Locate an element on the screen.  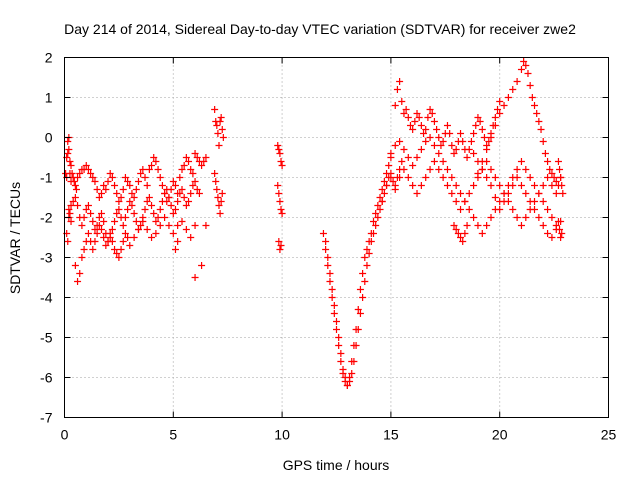
x-tick-label: 15 is located at coordinates (391, 435).